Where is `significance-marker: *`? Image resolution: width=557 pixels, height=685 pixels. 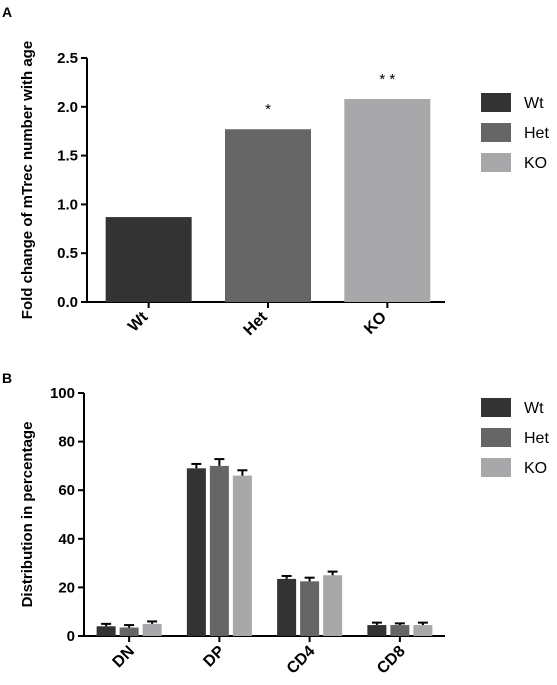
significance-marker: * is located at coordinates (268, 109).